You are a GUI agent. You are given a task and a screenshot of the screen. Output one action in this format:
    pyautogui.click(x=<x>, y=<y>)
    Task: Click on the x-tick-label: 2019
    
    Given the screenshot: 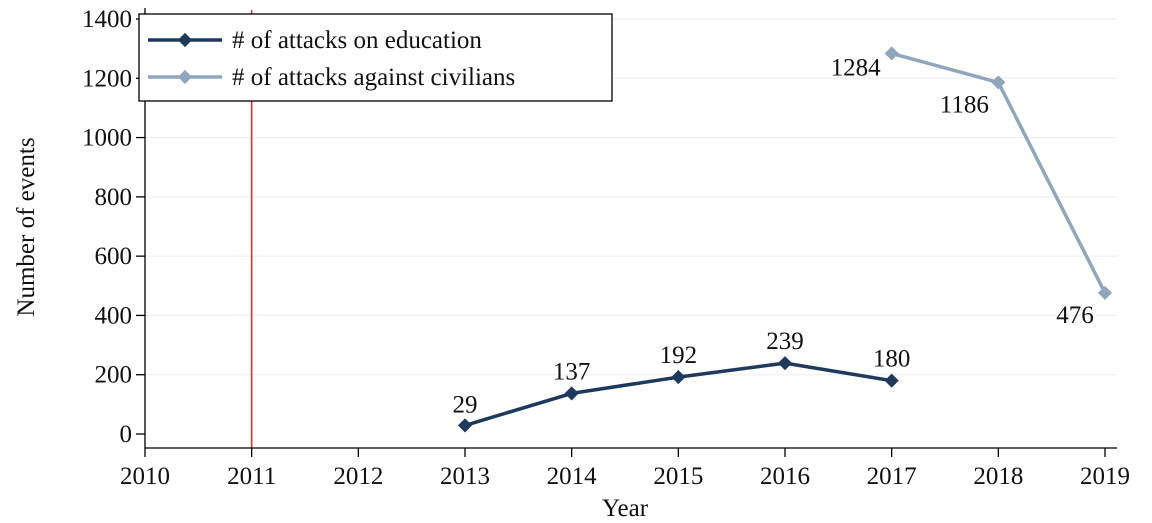 What is the action you would take?
    pyautogui.click(x=1105, y=476)
    